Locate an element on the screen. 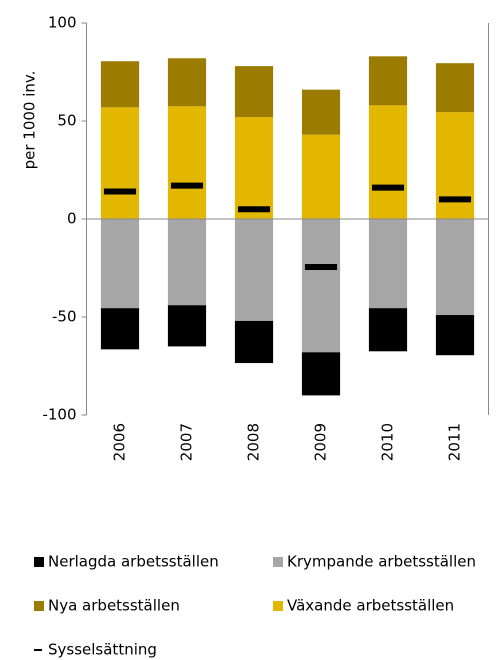 The image size is (499, 660). legend-label: Sysselsättning is located at coordinates (102, 650).